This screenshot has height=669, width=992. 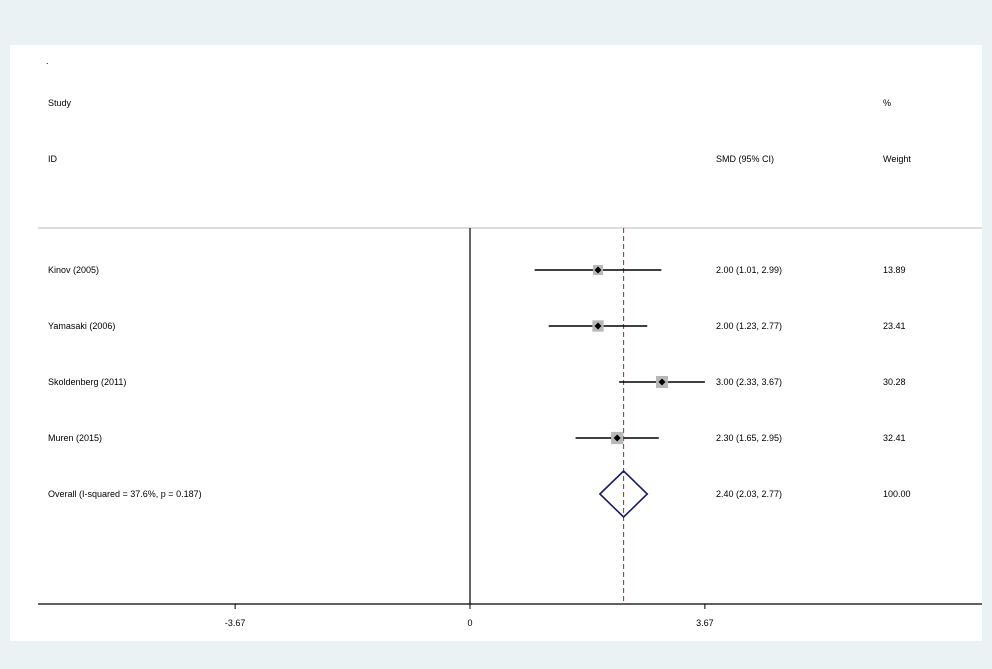 I want to click on weight-text: 32.41, so click(x=894, y=438).